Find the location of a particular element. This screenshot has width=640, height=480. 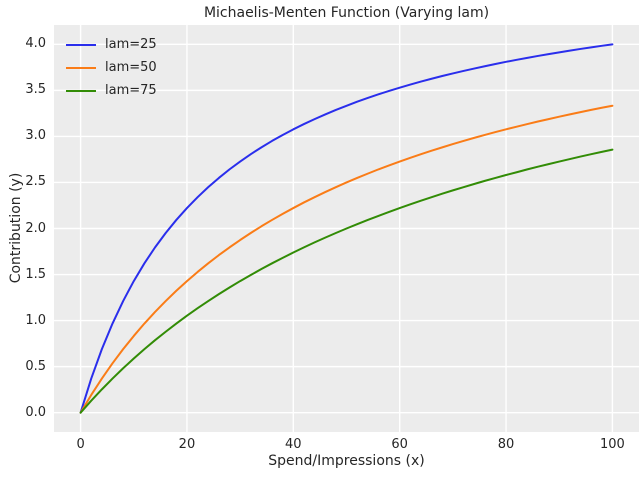

legend-item: lam=75 is located at coordinates (111, 90).